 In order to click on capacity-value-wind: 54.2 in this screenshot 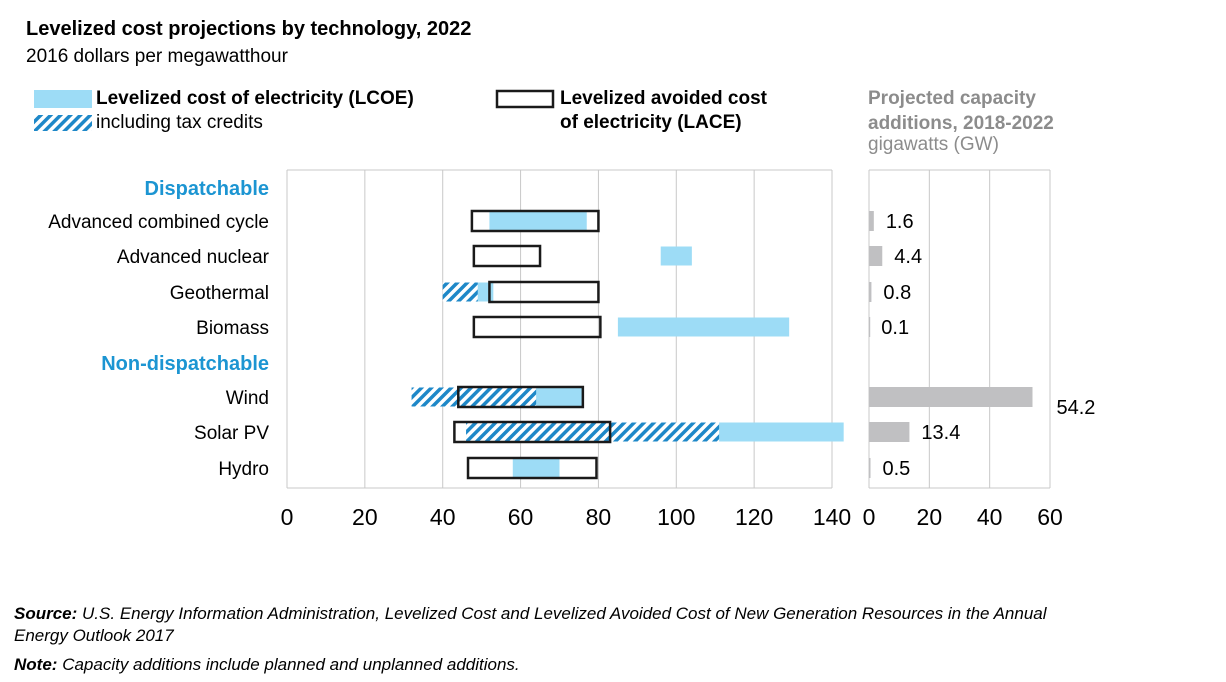, I will do `click(1076, 408)`.